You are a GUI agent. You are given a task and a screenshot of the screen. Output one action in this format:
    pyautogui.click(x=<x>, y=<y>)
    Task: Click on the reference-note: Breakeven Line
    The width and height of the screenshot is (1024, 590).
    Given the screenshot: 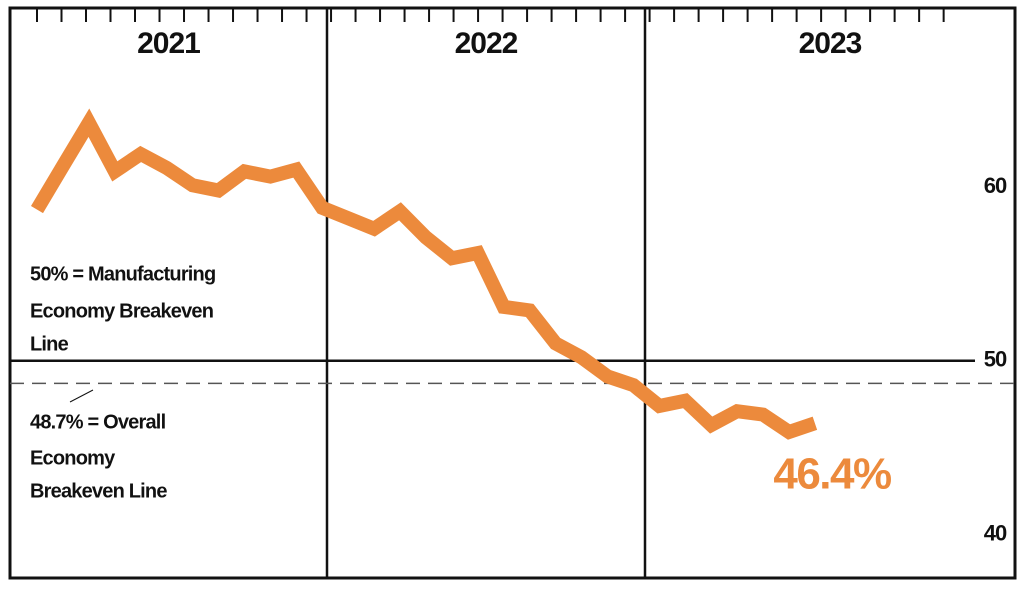 What is the action you would take?
    pyautogui.click(x=98, y=491)
    